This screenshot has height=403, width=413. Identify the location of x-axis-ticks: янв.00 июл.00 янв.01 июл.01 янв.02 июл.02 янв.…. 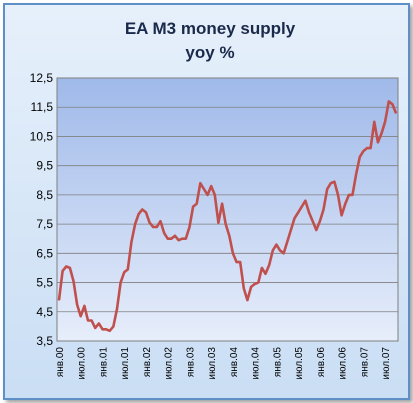
(223, 363).